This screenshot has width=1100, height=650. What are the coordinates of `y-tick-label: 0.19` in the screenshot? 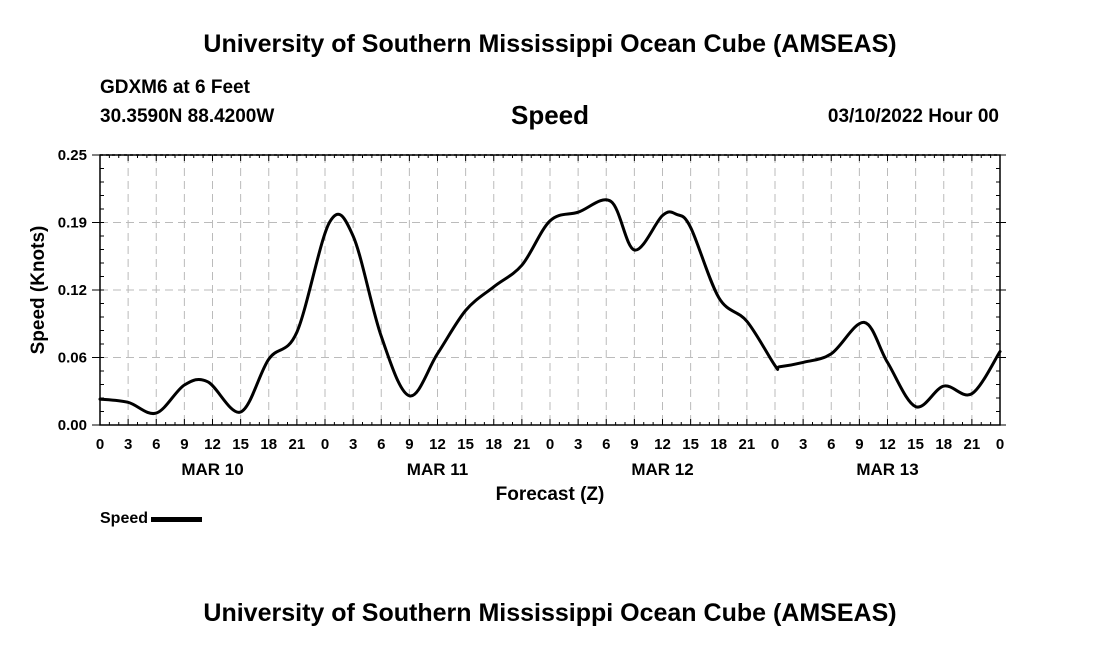 It's located at (72, 223).